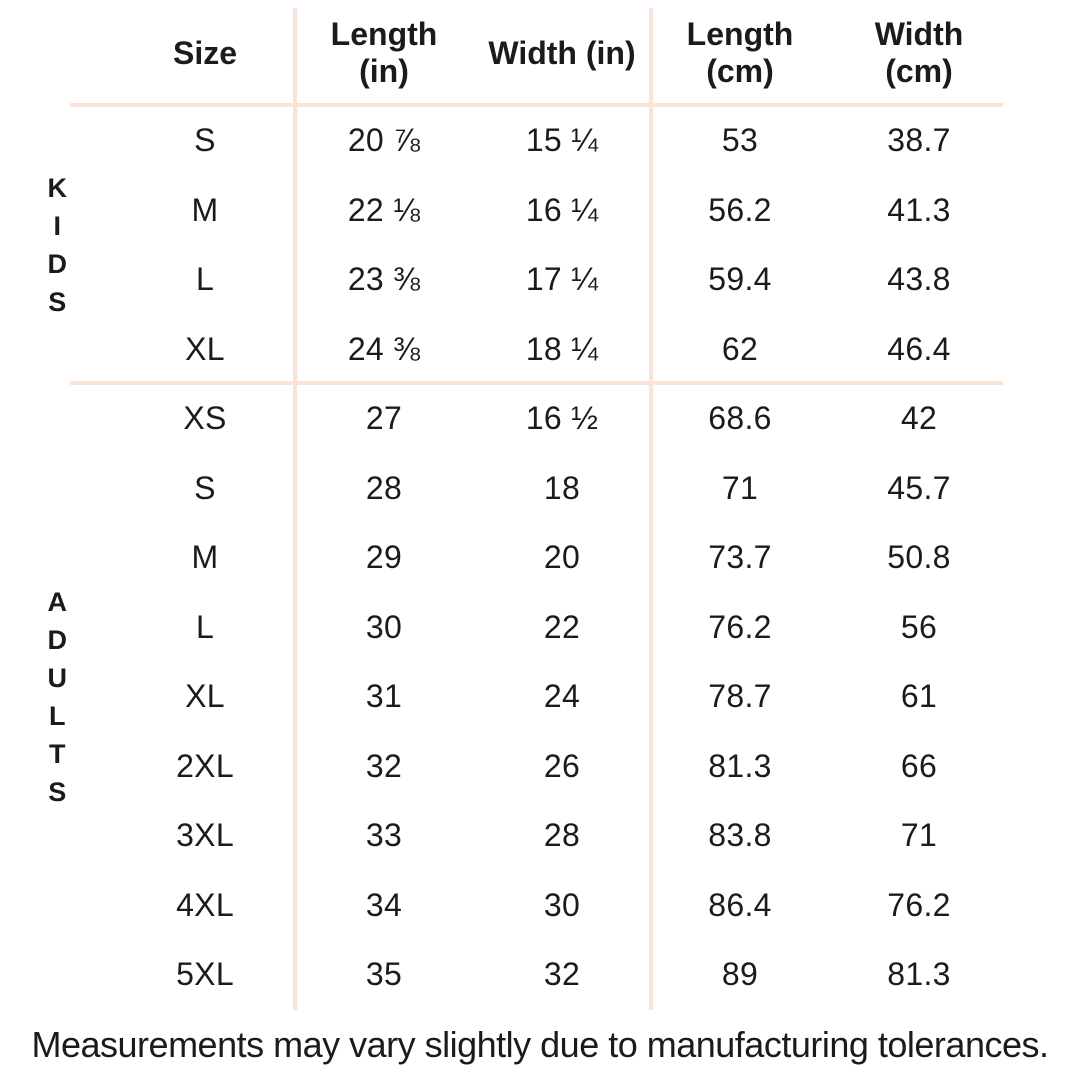 Image resolution: width=1080 pixels, height=1080 pixels. Describe the element at coordinates (740, 52) in the screenshot. I see `header-length-cm: Length (cm)` at that location.